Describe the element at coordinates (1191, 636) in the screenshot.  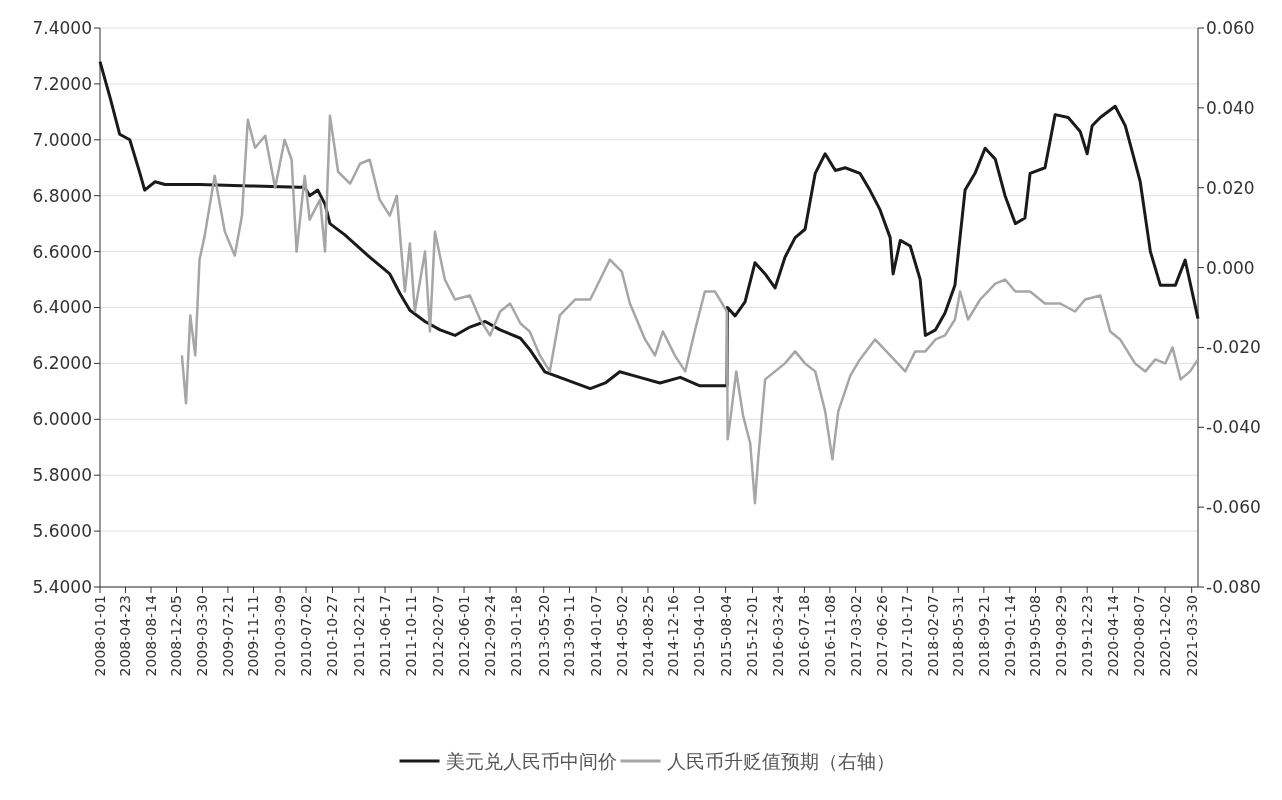
I see `x-tick-label: 2021-03-30` at that location.